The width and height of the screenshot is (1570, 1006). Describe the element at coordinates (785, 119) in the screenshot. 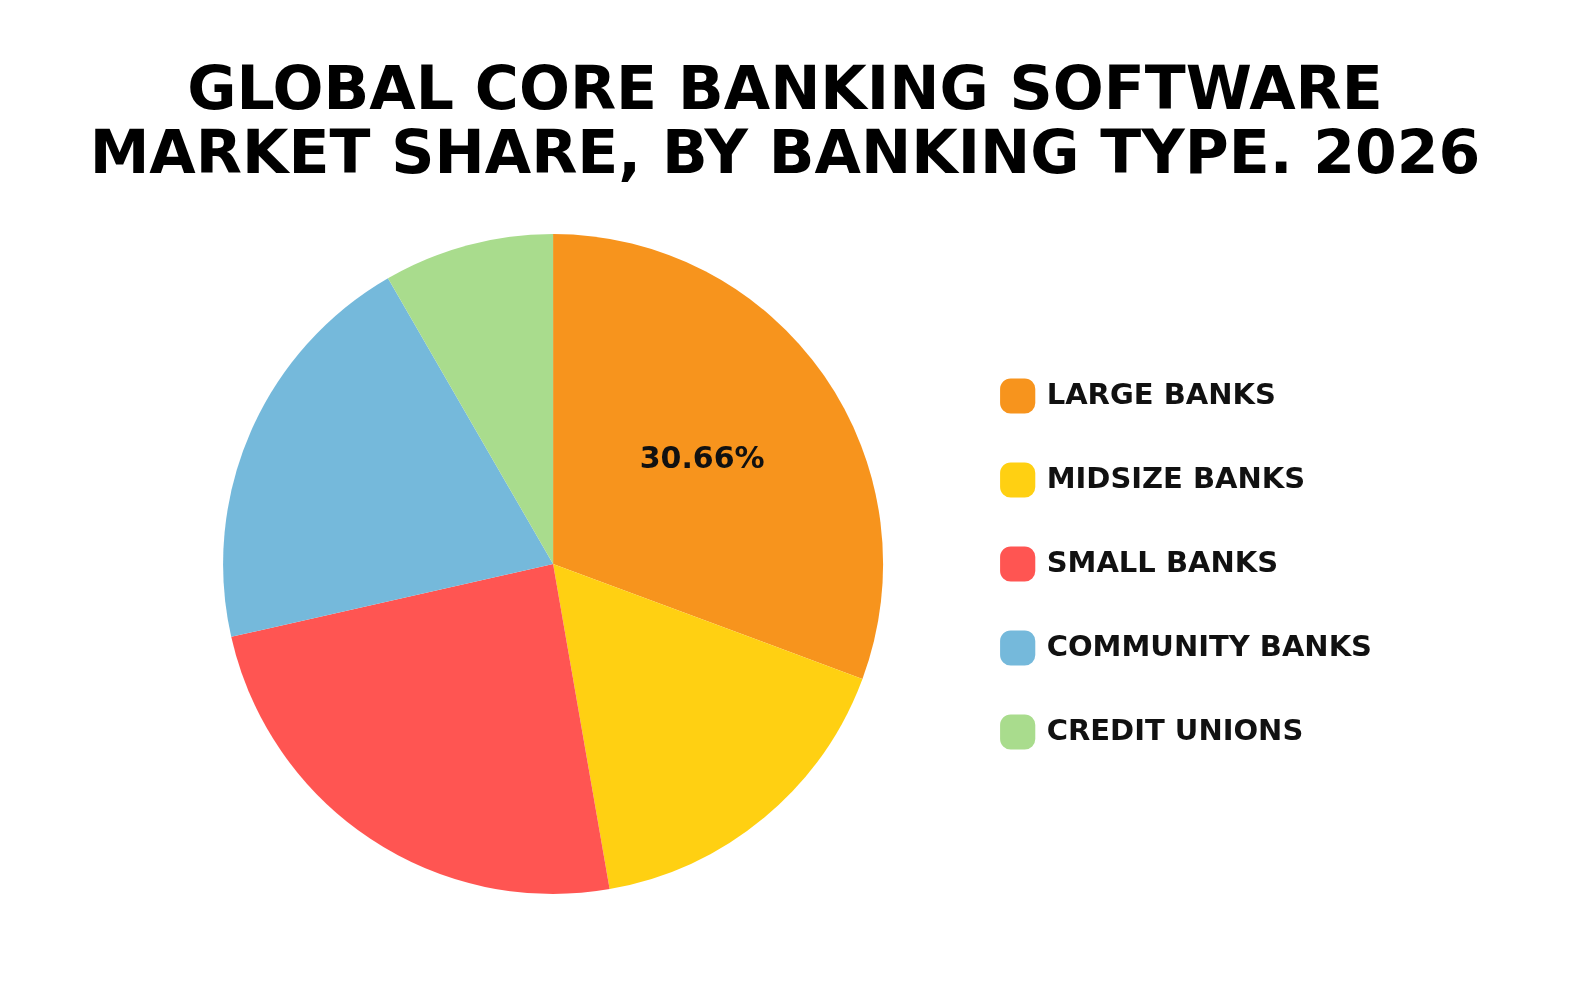

I see `chart-title: GLOBAL CORE BANKING SOFTWARE MARKET SHARE, BY BANKING TYPE. 2026` at that location.